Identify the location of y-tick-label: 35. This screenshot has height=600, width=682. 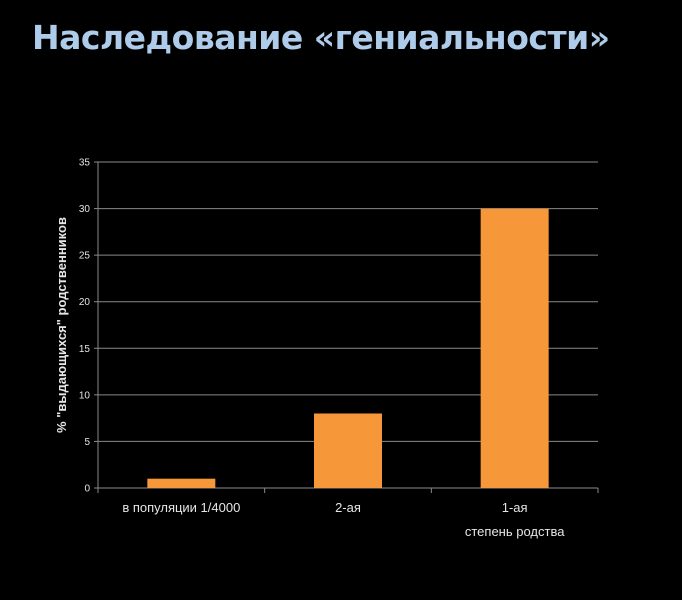
(85, 163).